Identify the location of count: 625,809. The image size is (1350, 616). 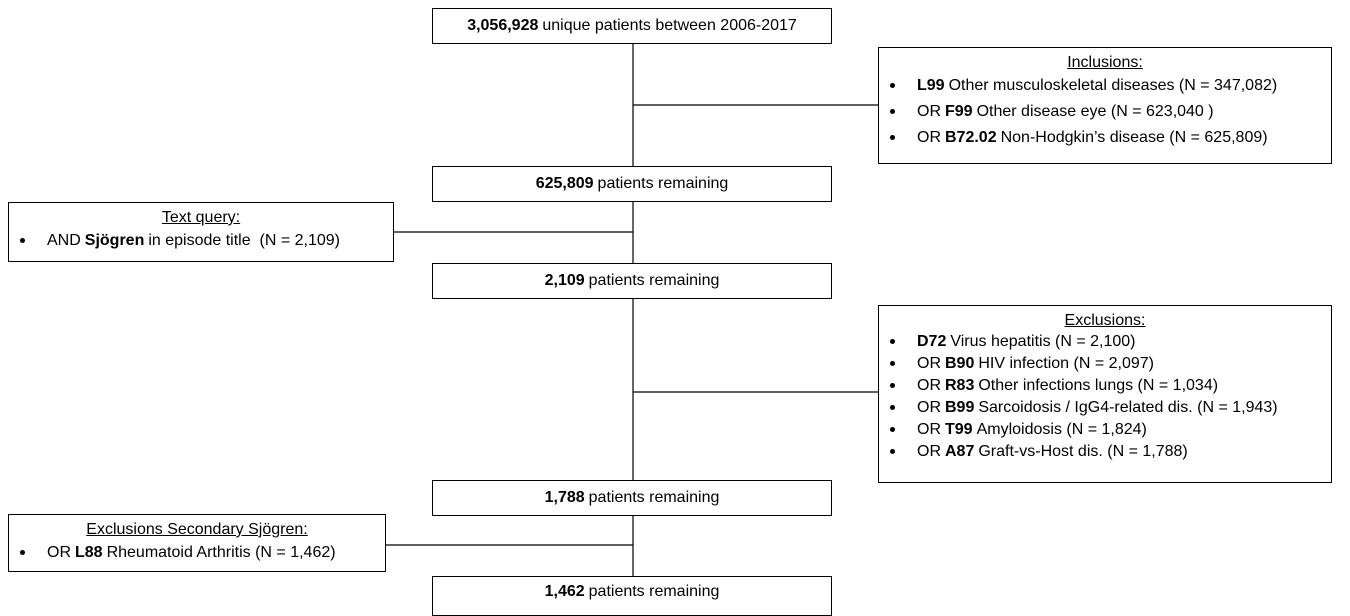
(564, 183).